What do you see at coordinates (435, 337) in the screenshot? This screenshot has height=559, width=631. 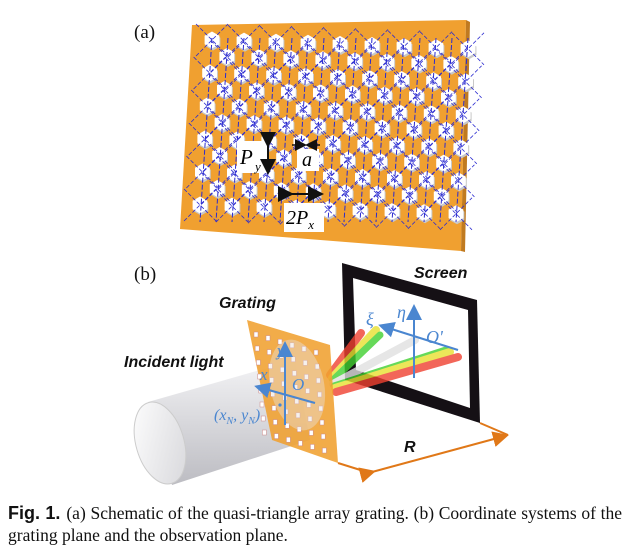 I see `o-prime-label: O'` at bounding box center [435, 337].